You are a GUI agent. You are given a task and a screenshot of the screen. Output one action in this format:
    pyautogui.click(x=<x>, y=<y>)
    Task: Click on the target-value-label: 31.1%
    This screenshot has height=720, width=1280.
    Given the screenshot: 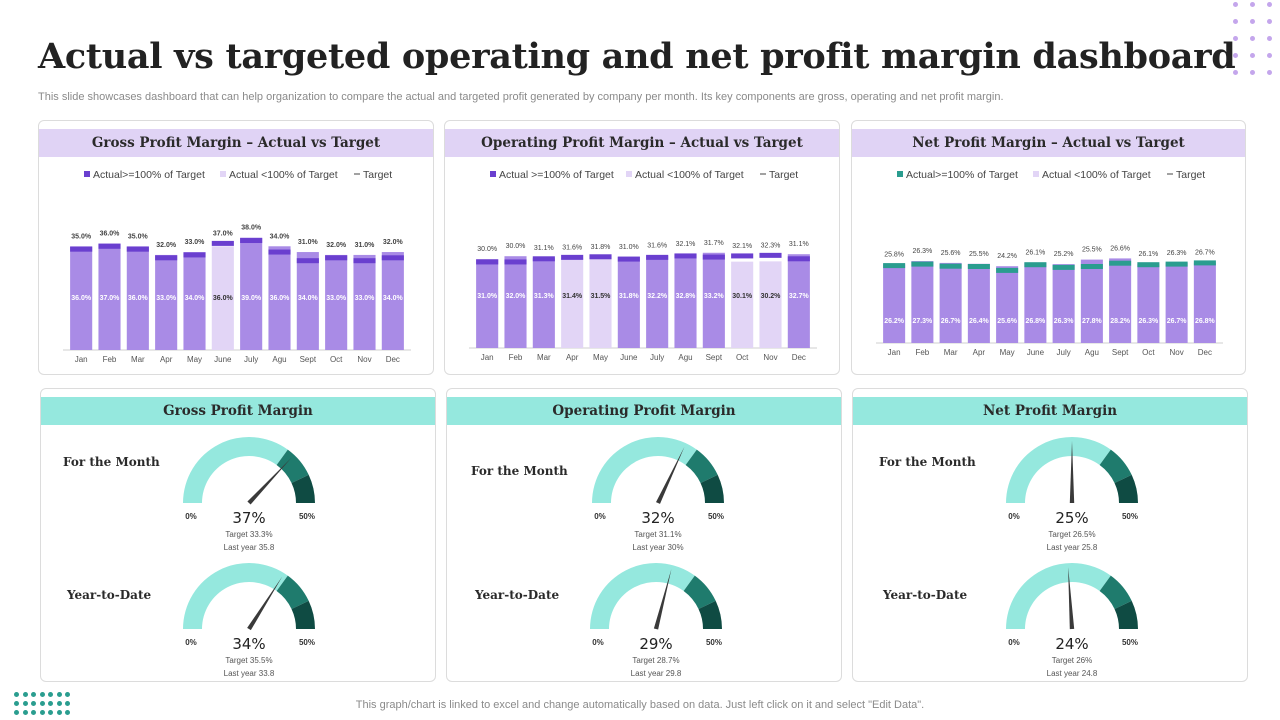 What is the action you would take?
    pyautogui.click(x=799, y=244)
    